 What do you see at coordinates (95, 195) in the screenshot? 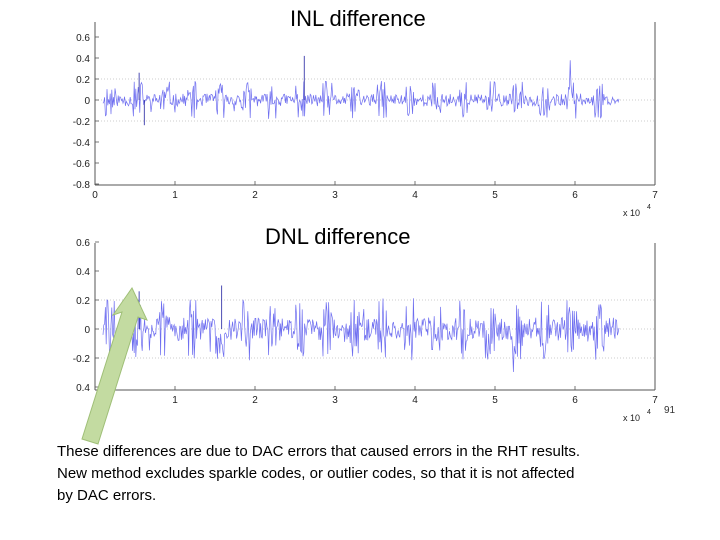
I see `x-tick-label: 0` at bounding box center [95, 195].